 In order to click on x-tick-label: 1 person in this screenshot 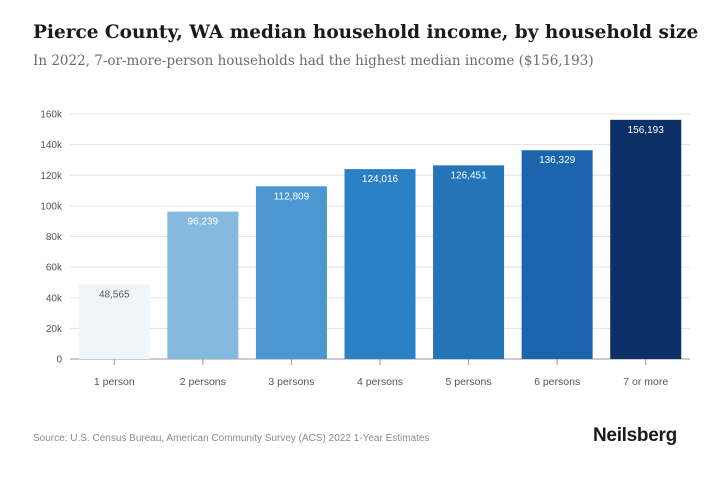, I will do `click(114, 382)`.